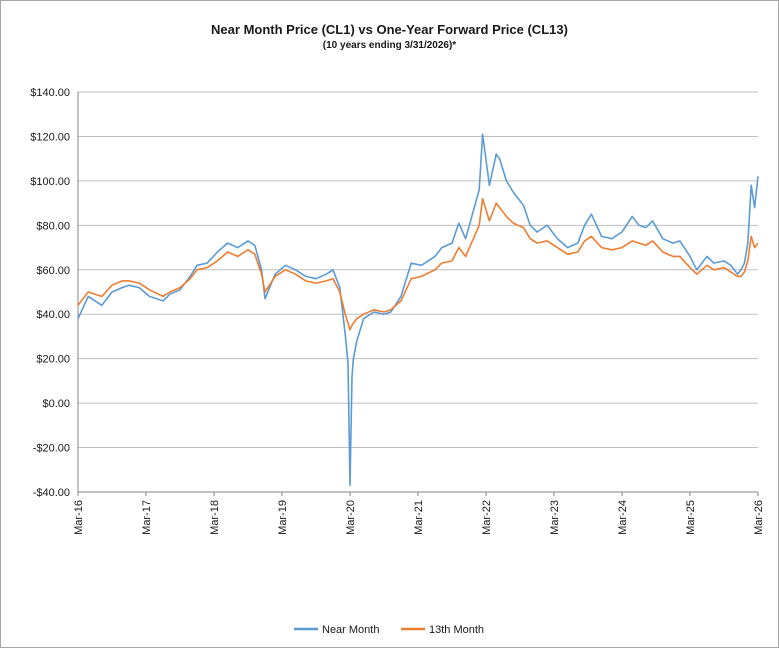 The image size is (779, 648). Describe the element at coordinates (53, 271) in the screenshot. I see `y-tick-label: $60.00` at that location.